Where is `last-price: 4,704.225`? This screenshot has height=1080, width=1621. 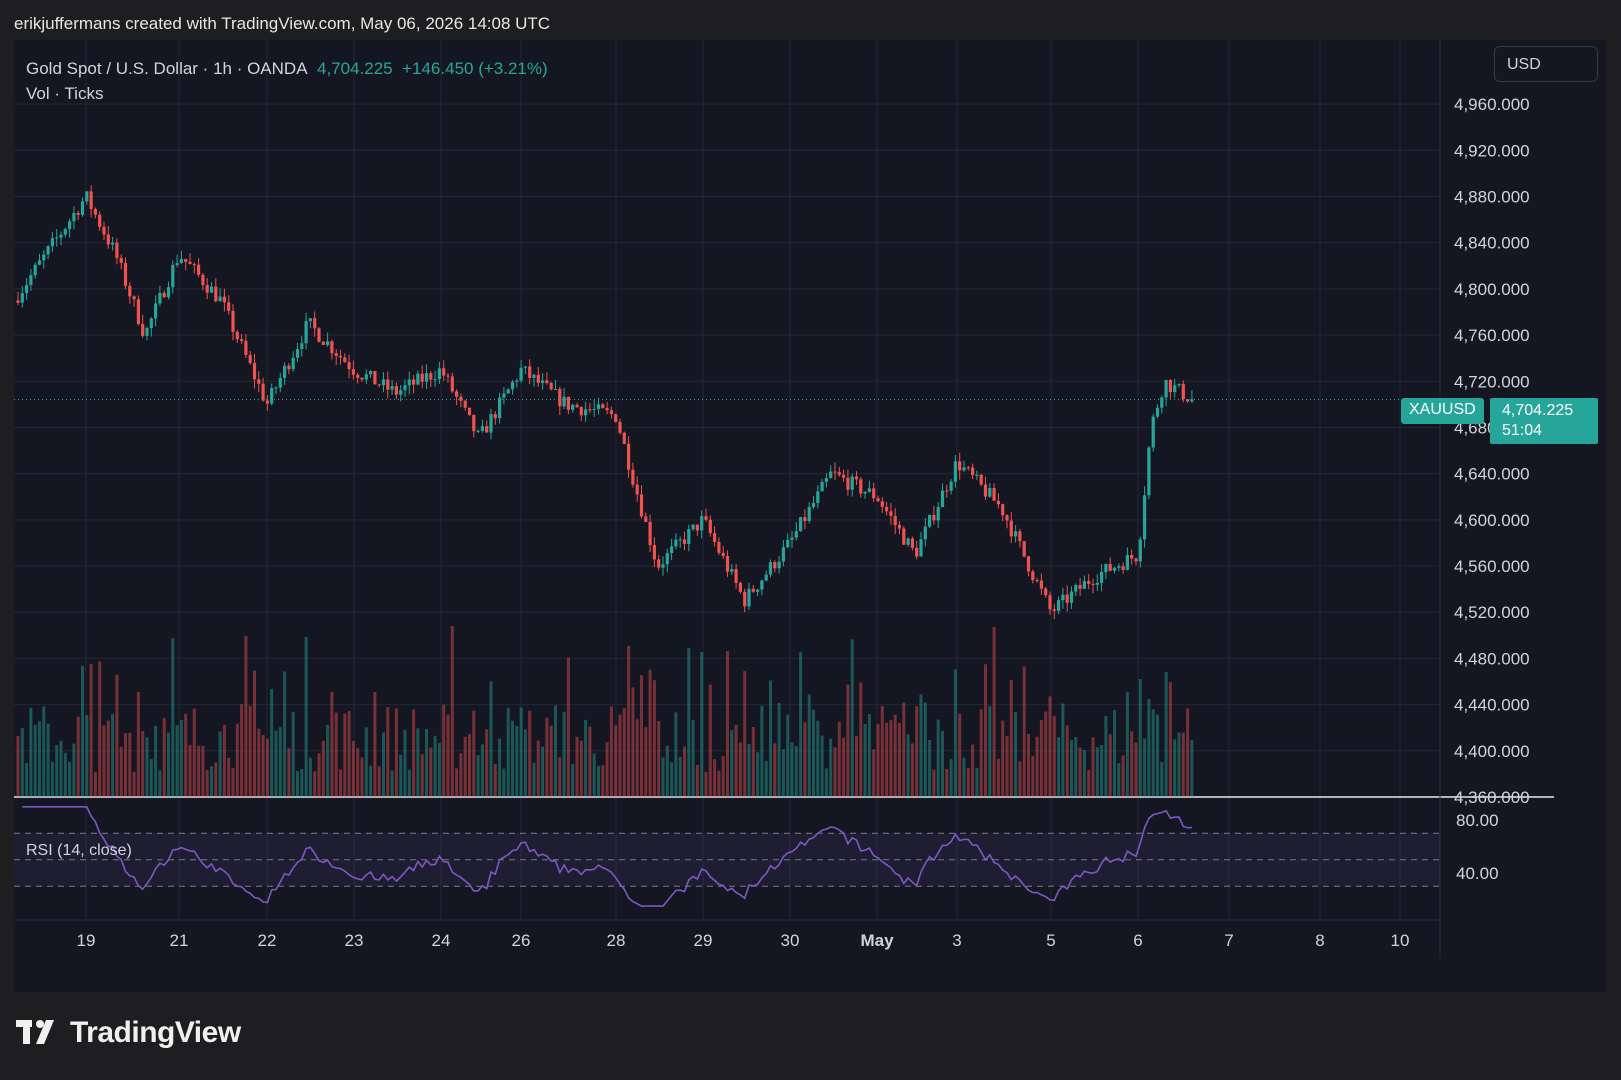 last-price: 4,704.225 is located at coordinates (355, 68).